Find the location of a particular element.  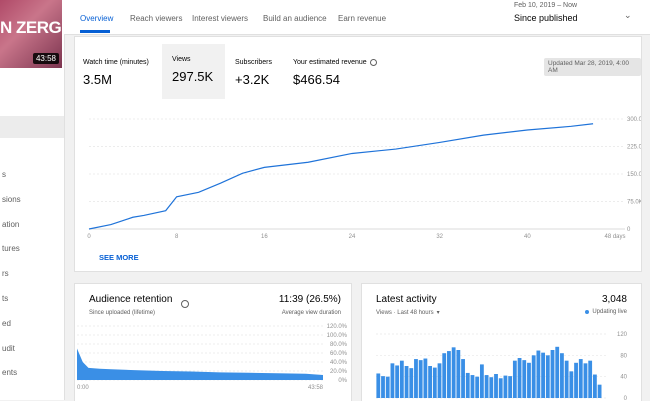

chevron-down-icon: ⌄ is located at coordinates (628, 15).